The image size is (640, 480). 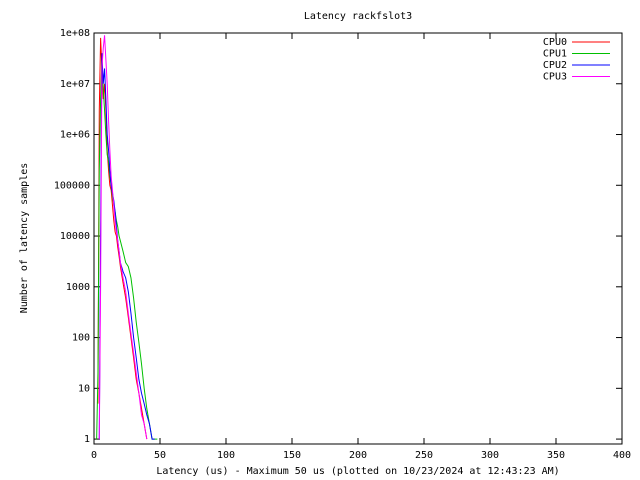 What do you see at coordinates (358, 455) in the screenshot?
I see `x-tick-label: 200` at bounding box center [358, 455].